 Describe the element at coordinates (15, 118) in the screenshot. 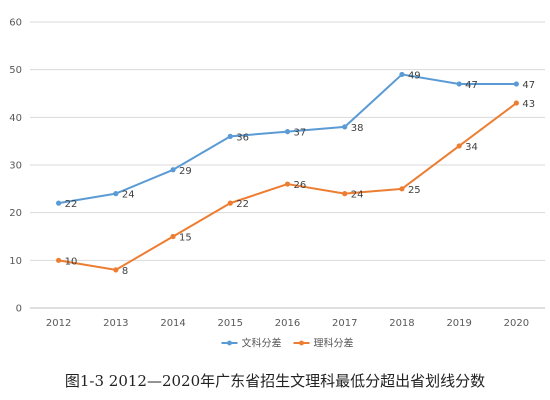

I see `y-tick-label: 40` at that location.